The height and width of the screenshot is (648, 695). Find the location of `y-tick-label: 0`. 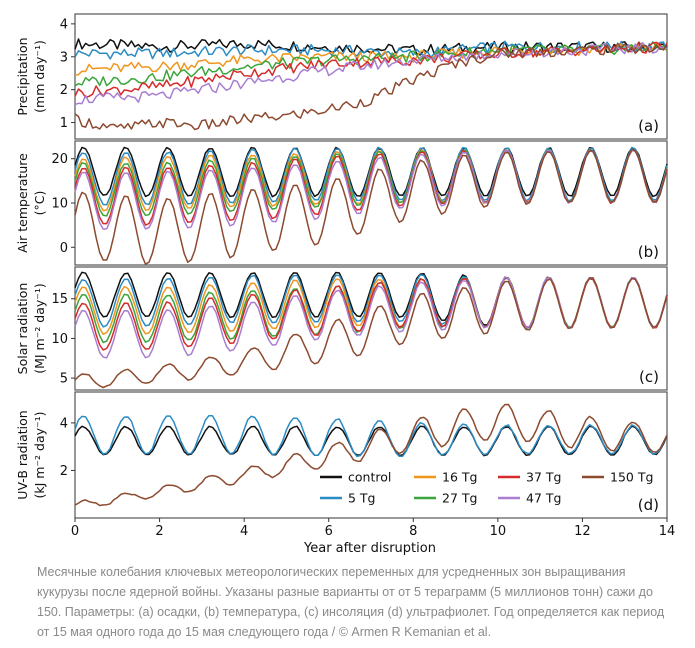

y-tick-label: 0 is located at coordinates (64, 248).